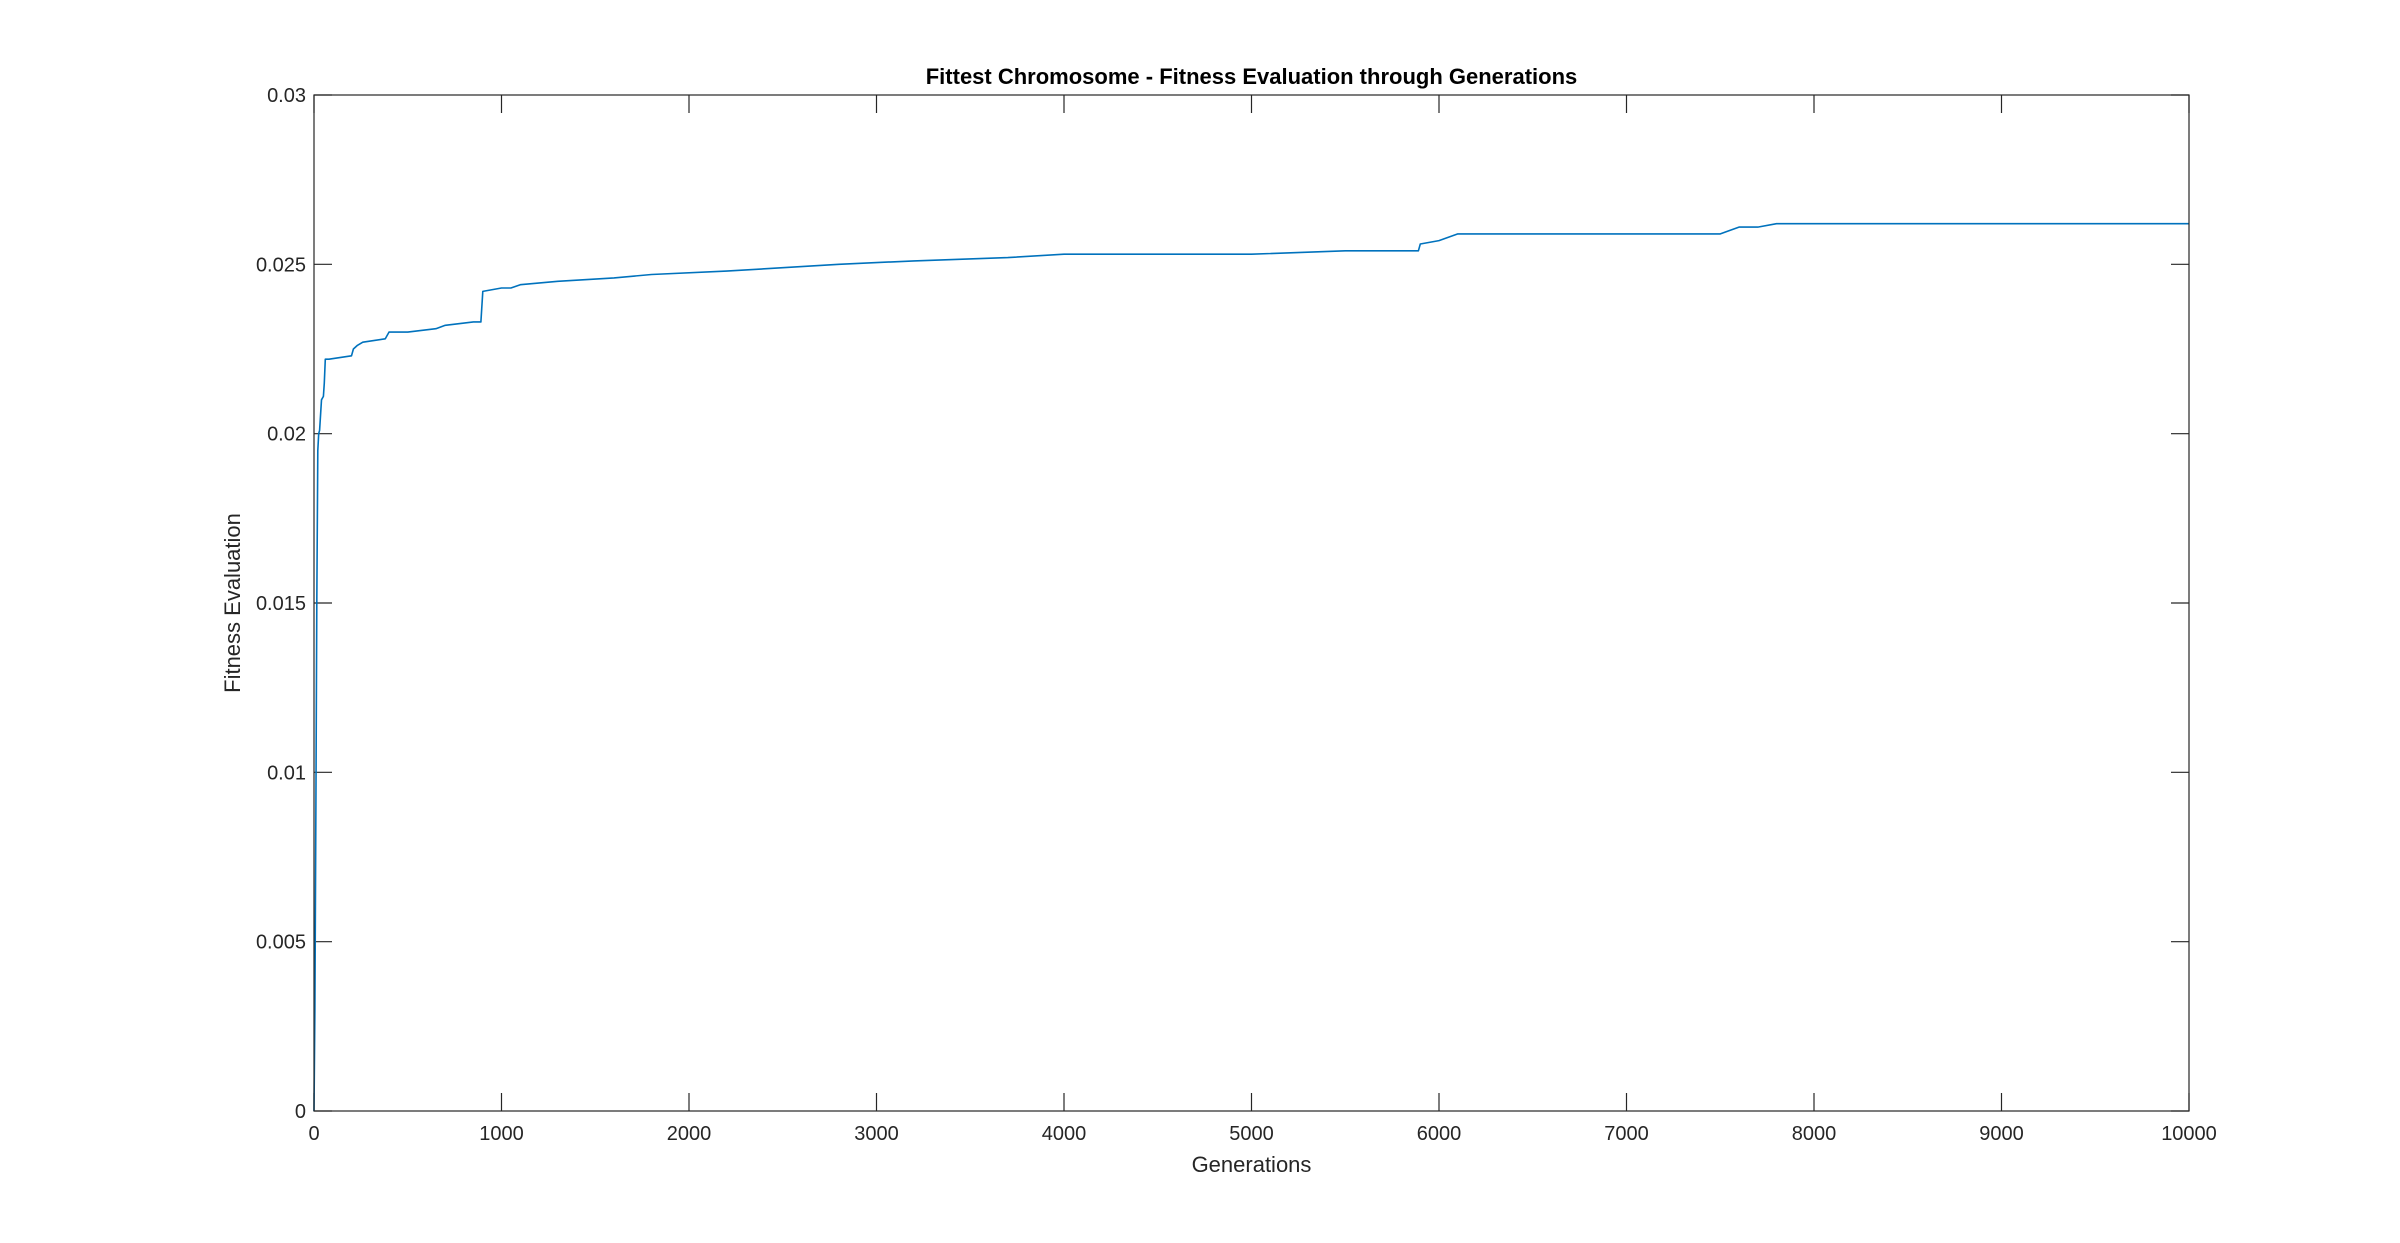  What do you see at coordinates (1251, 1134) in the screenshot?
I see `x-tick-label: 5000` at bounding box center [1251, 1134].